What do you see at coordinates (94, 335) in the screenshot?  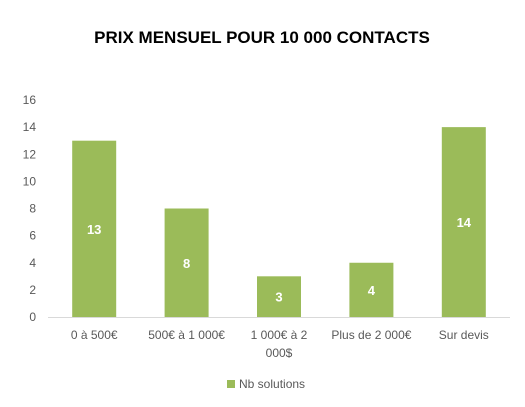 I see `x-tick-label: 0 à 500€` at bounding box center [94, 335].